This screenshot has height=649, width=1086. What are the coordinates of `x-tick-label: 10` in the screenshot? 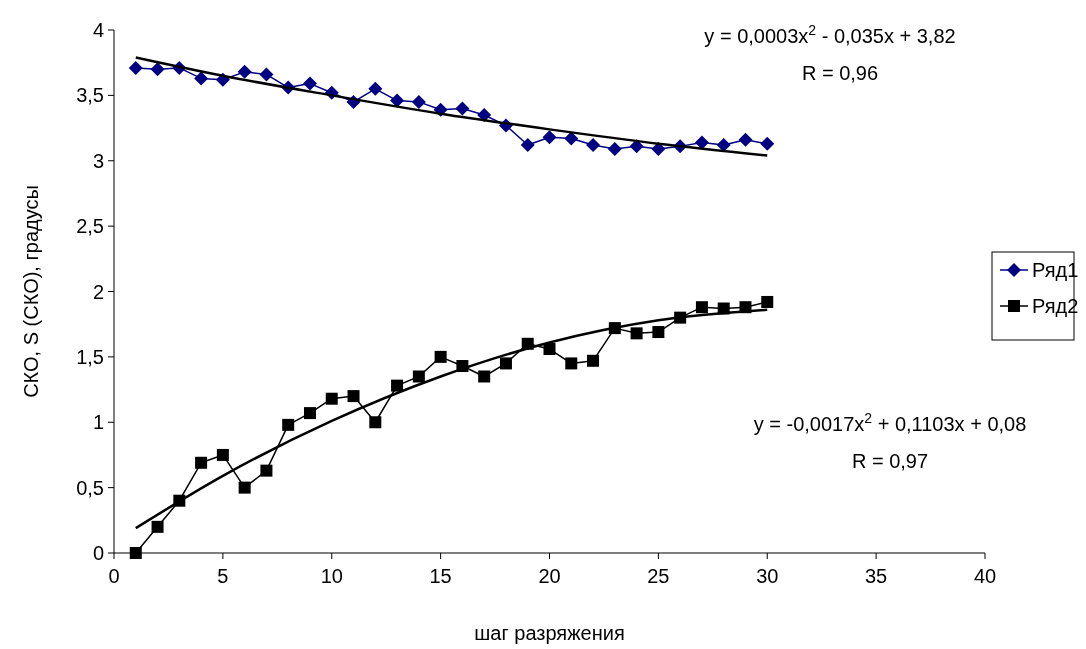 It's located at (331, 576).